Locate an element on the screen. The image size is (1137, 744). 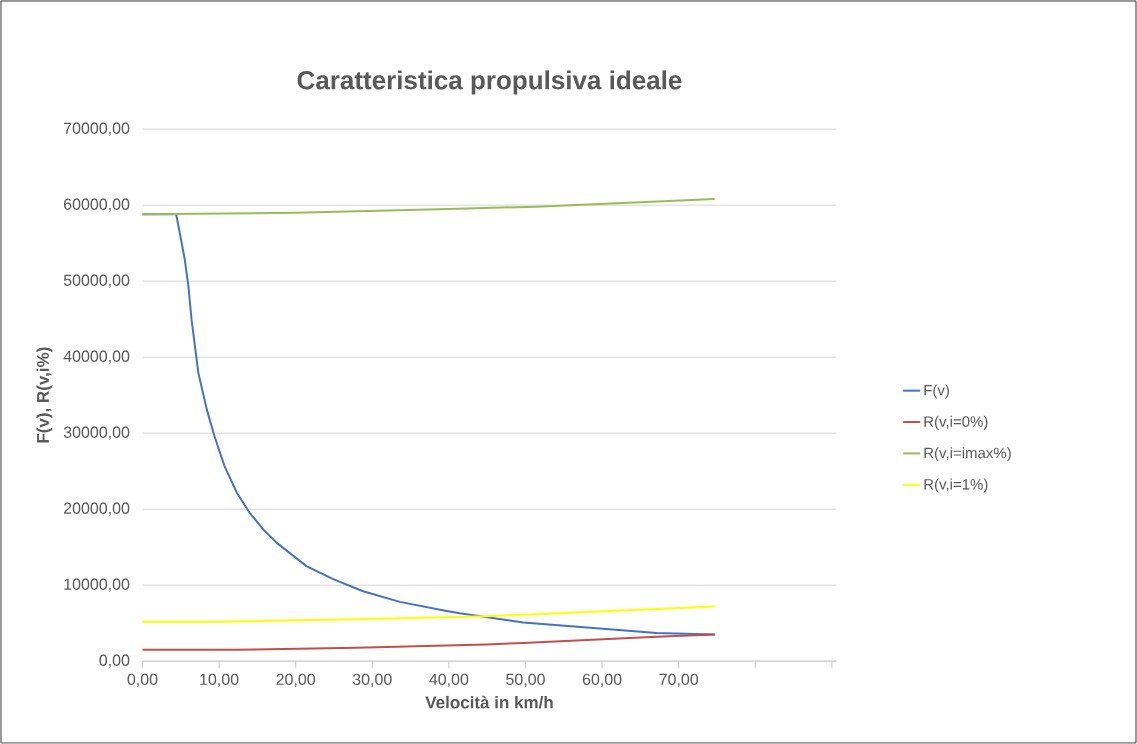
y-tick-label: 0,00 is located at coordinates (114, 661).